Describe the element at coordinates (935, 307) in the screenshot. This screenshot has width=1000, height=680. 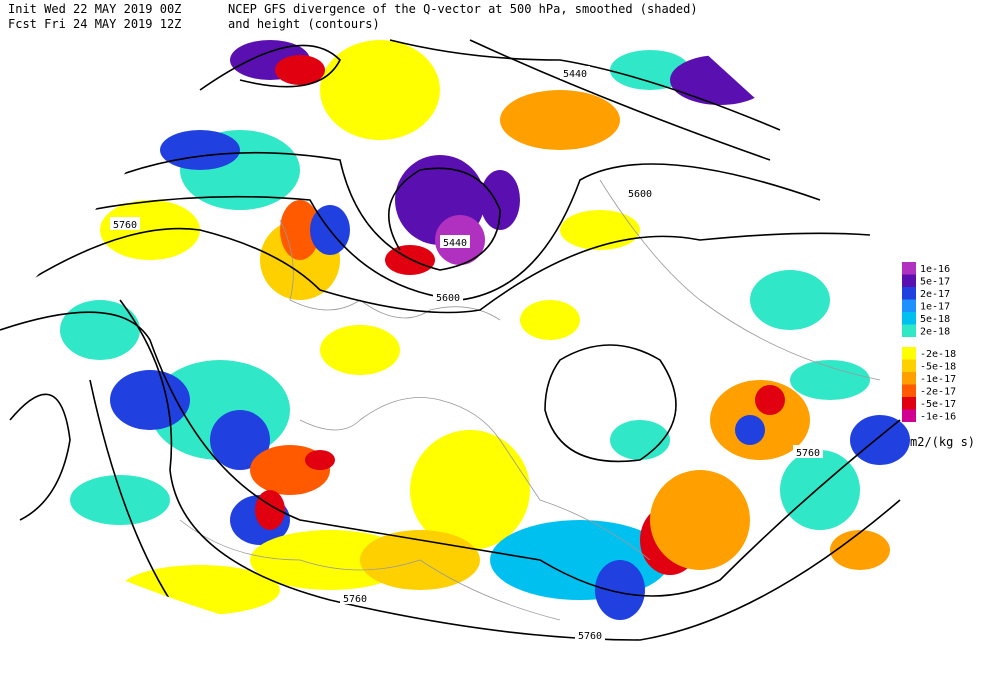
I see `colorbar-label: 1e-17` at that location.